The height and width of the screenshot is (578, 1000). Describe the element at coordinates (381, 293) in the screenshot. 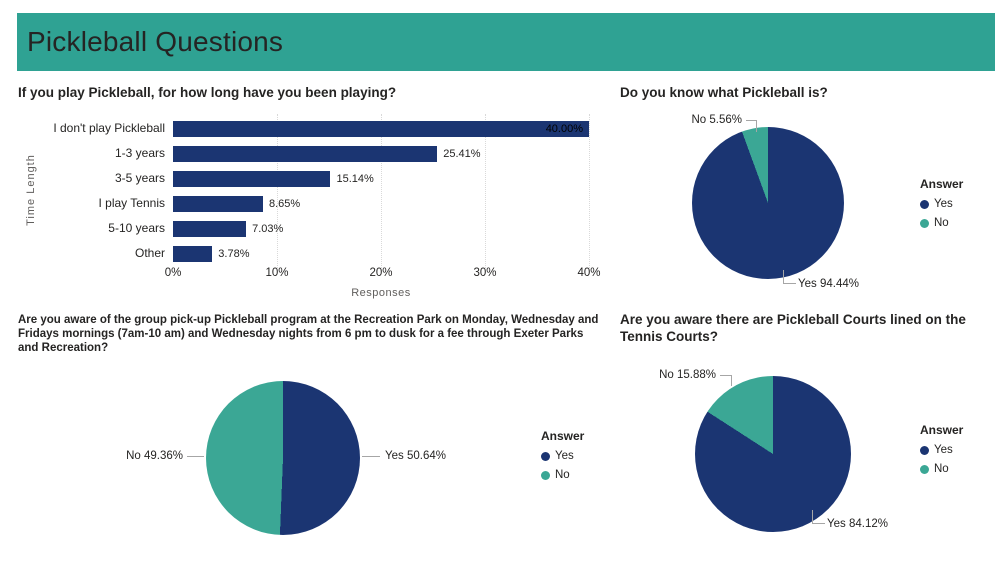

I see `x-axis-title: Responses` at that location.